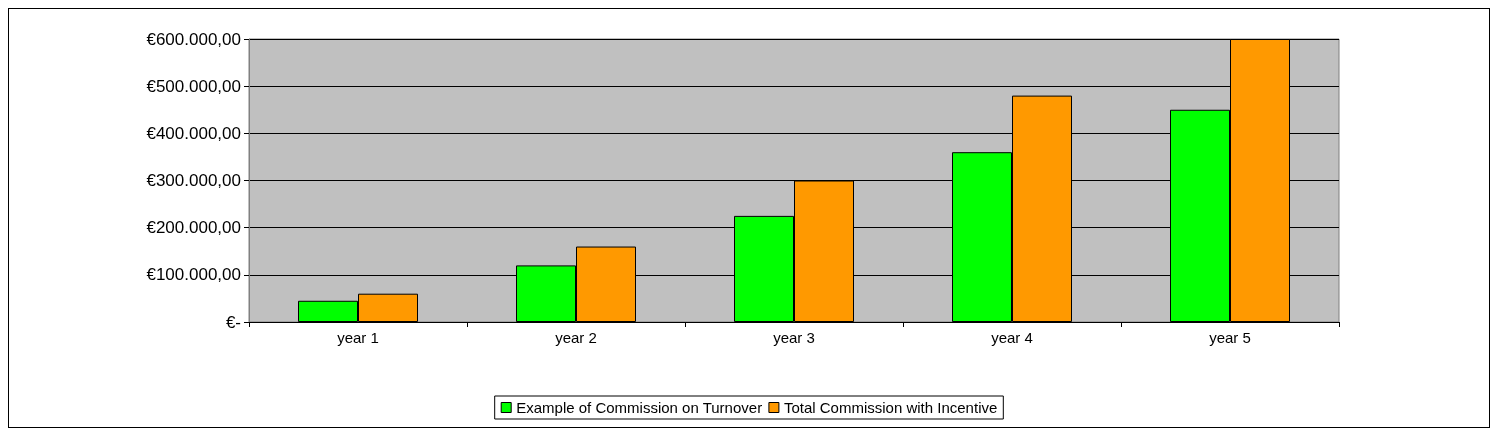 The height and width of the screenshot is (436, 1499). I want to click on y-tick-label: €500.000,00, so click(193, 86).